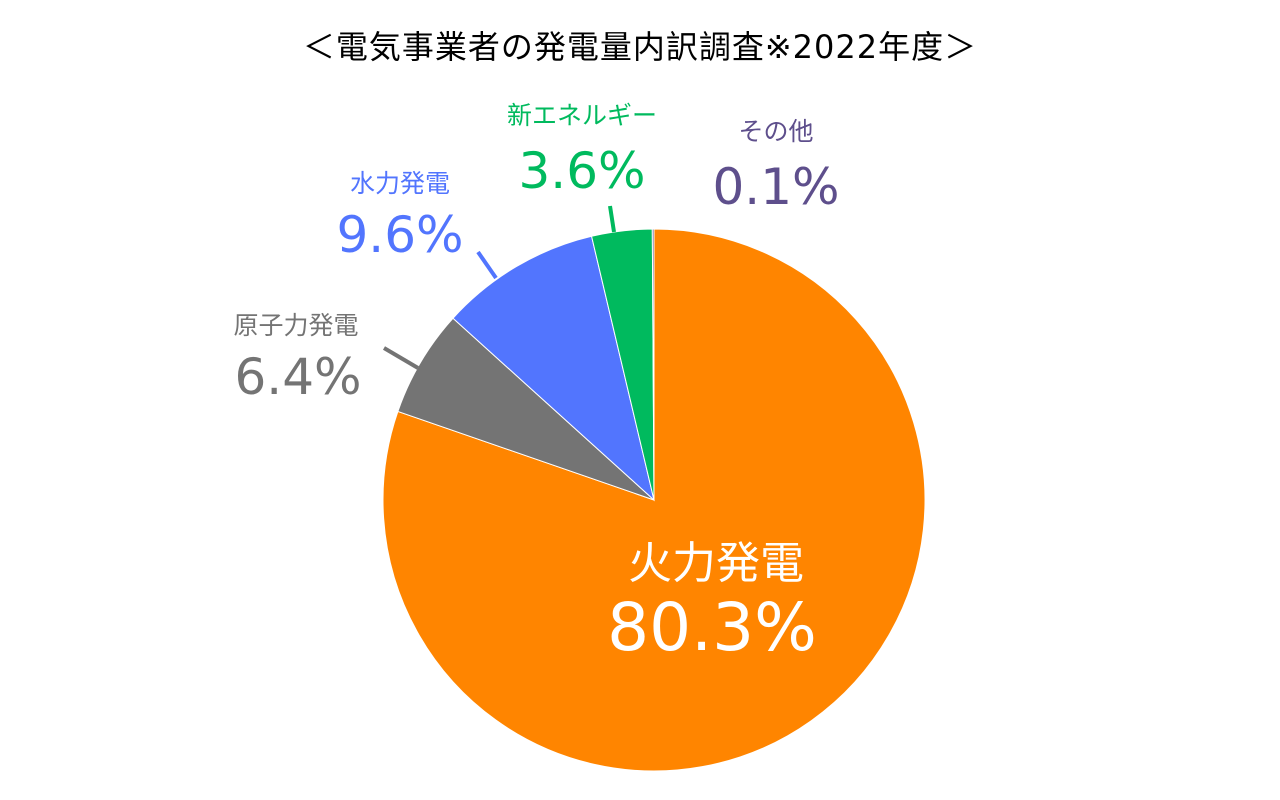 Image resolution: width=1280 pixels, height=800 pixels. Describe the element at coordinates (775, 187) in the screenshot. I see `slice-value-label-4: 0.1%` at that location.